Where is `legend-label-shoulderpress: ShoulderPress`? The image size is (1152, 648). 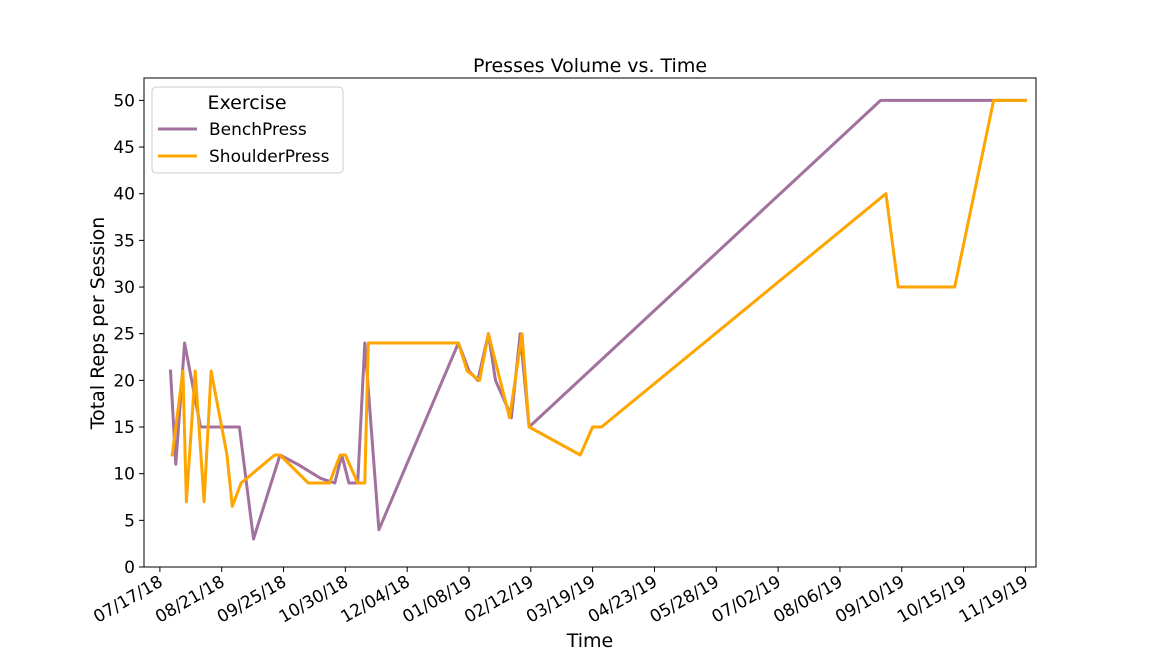
legend-label-shoulderpress: ShoulderPress is located at coordinates (269, 157).